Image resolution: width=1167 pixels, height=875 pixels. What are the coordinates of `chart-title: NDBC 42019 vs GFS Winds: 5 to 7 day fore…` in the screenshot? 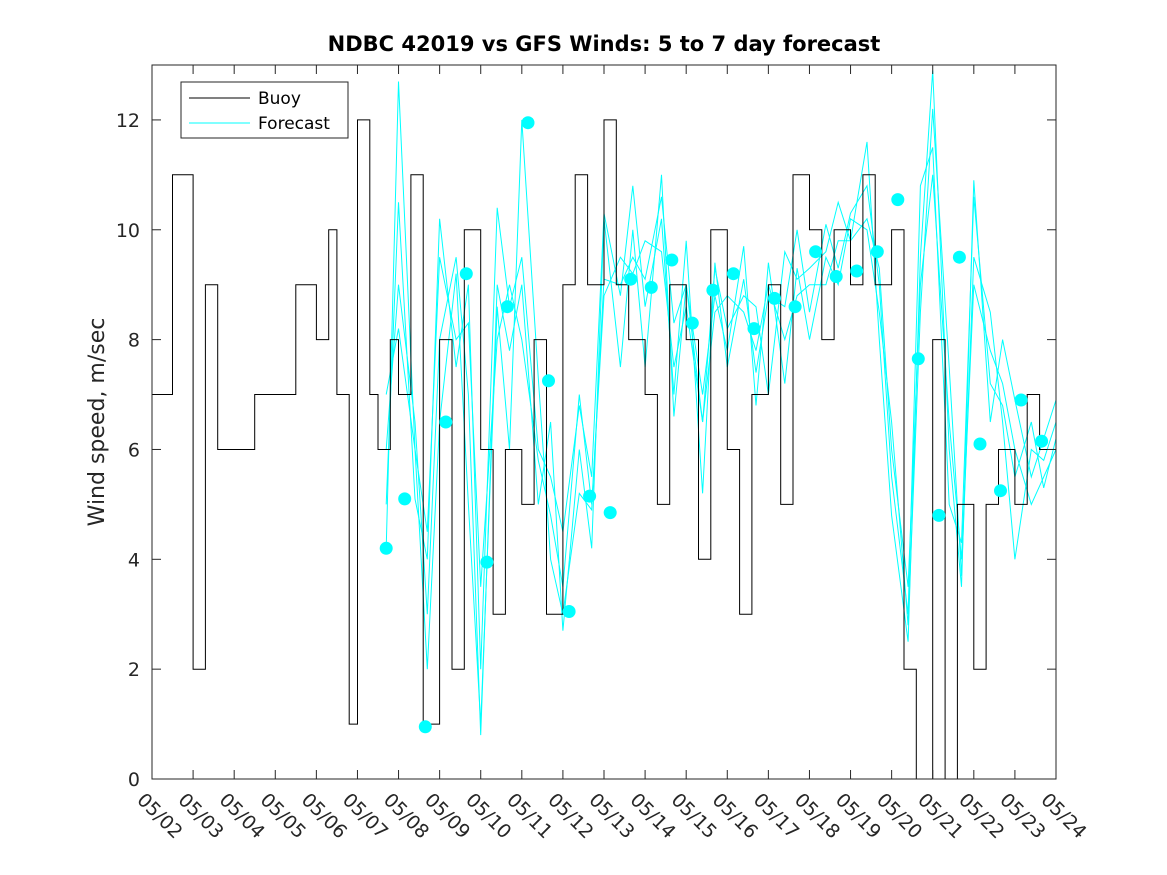 It's located at (604, 44).